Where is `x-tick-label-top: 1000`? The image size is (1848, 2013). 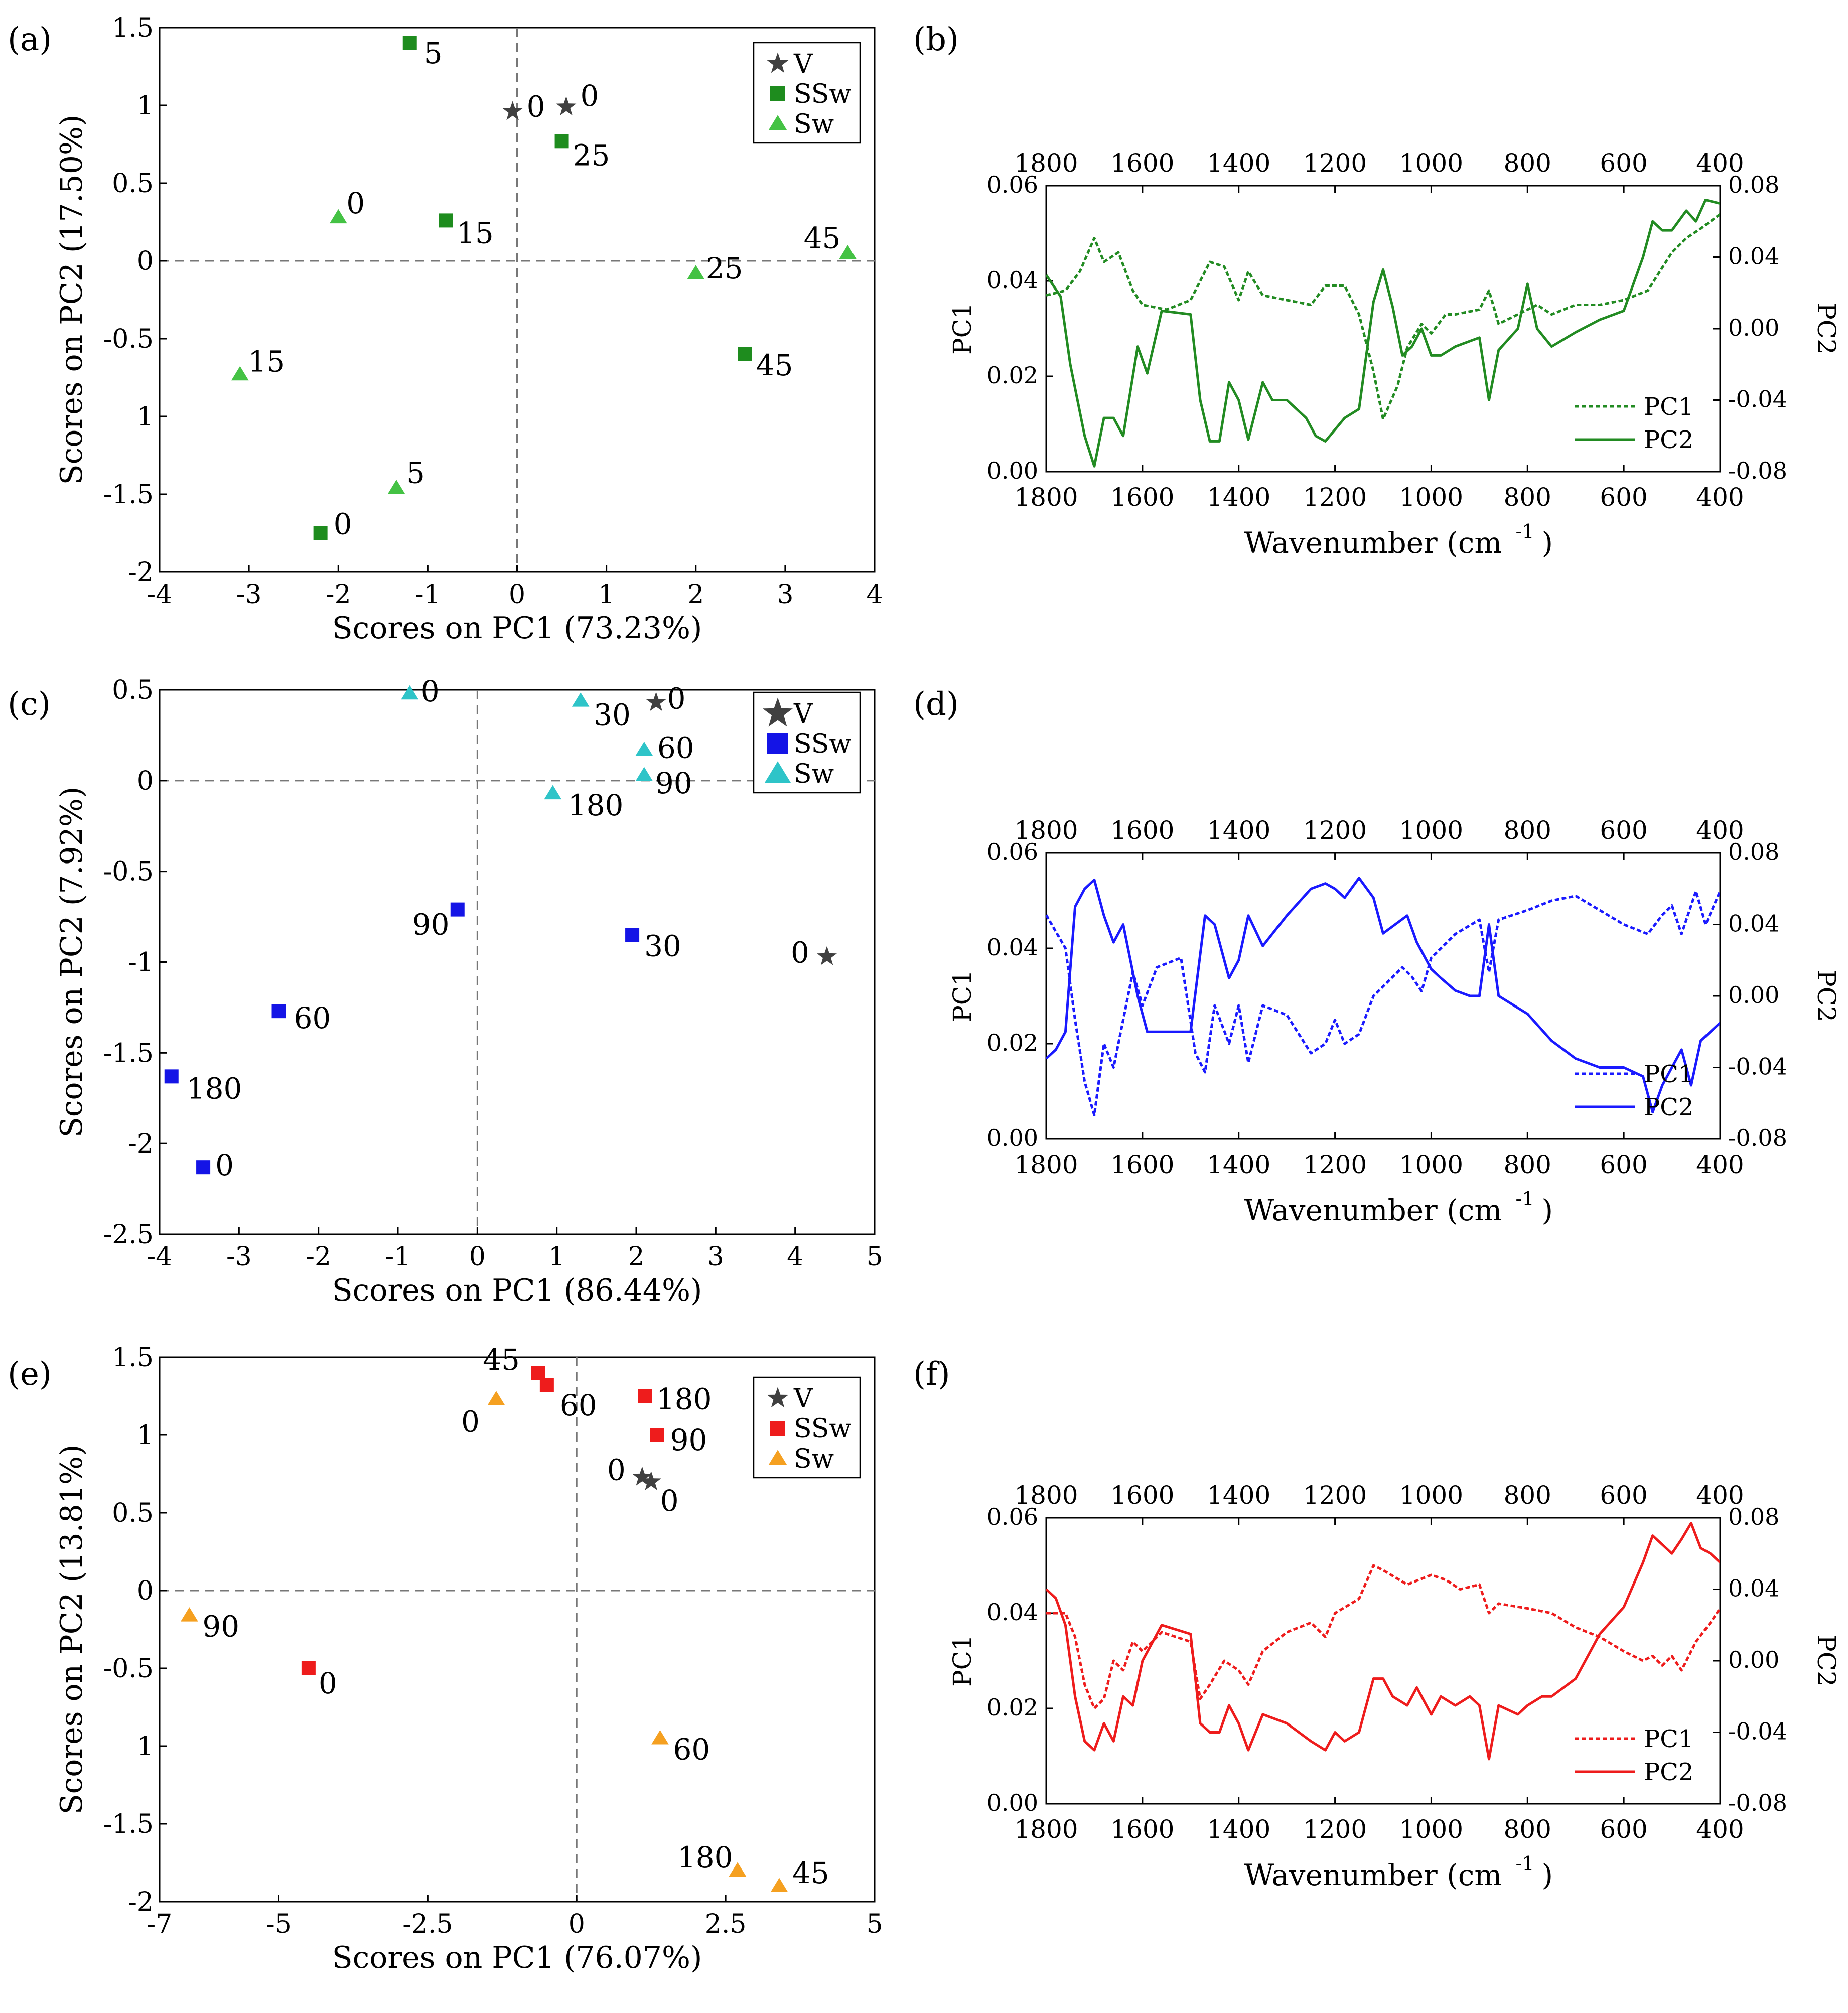 x-tick-label-top: 1000 is located at coordinates (1431, 1495).